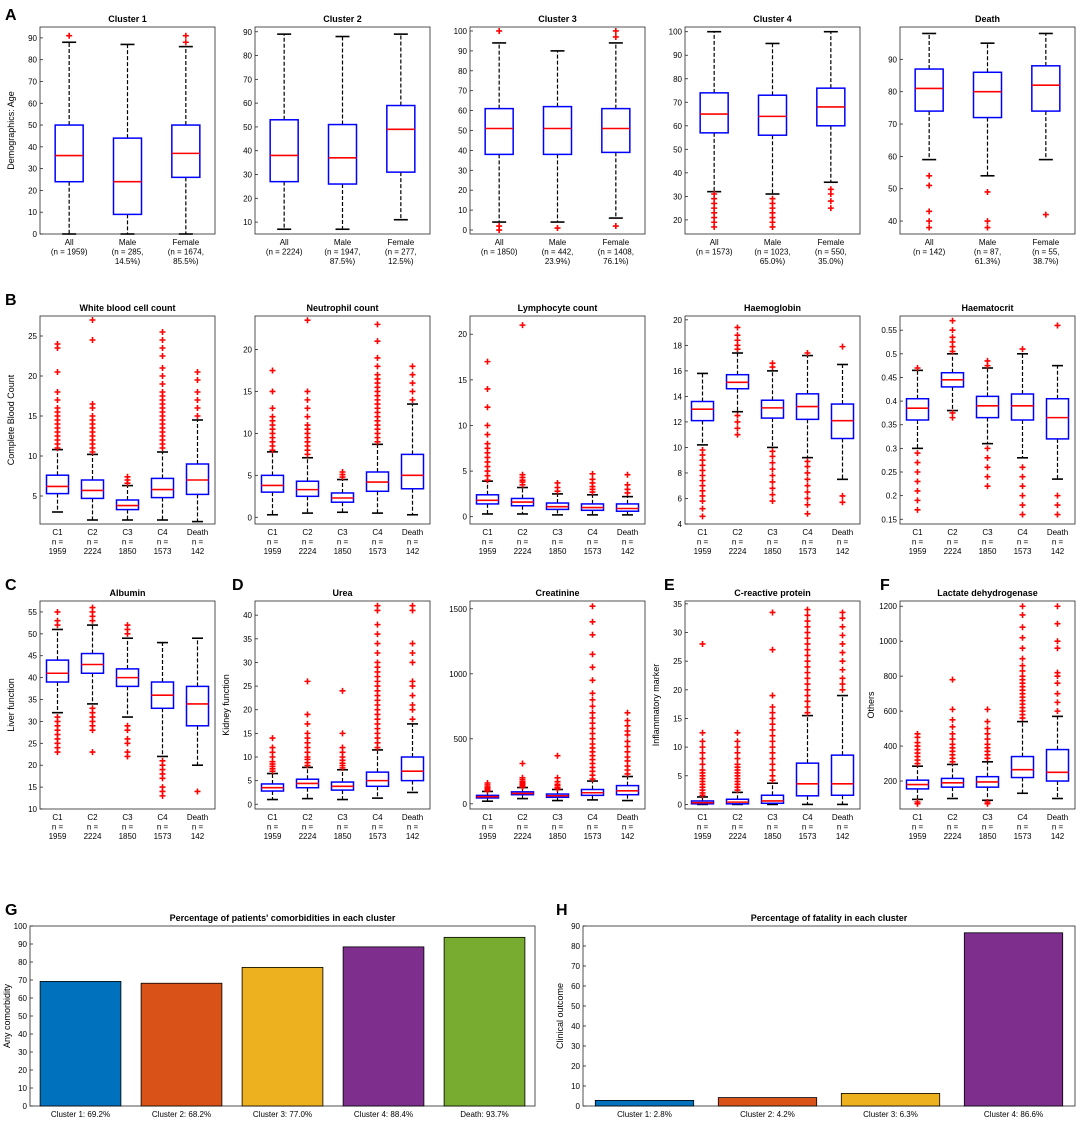  I want to click on box-2: Male(n = 1947,87.5%), so click(342, 150).